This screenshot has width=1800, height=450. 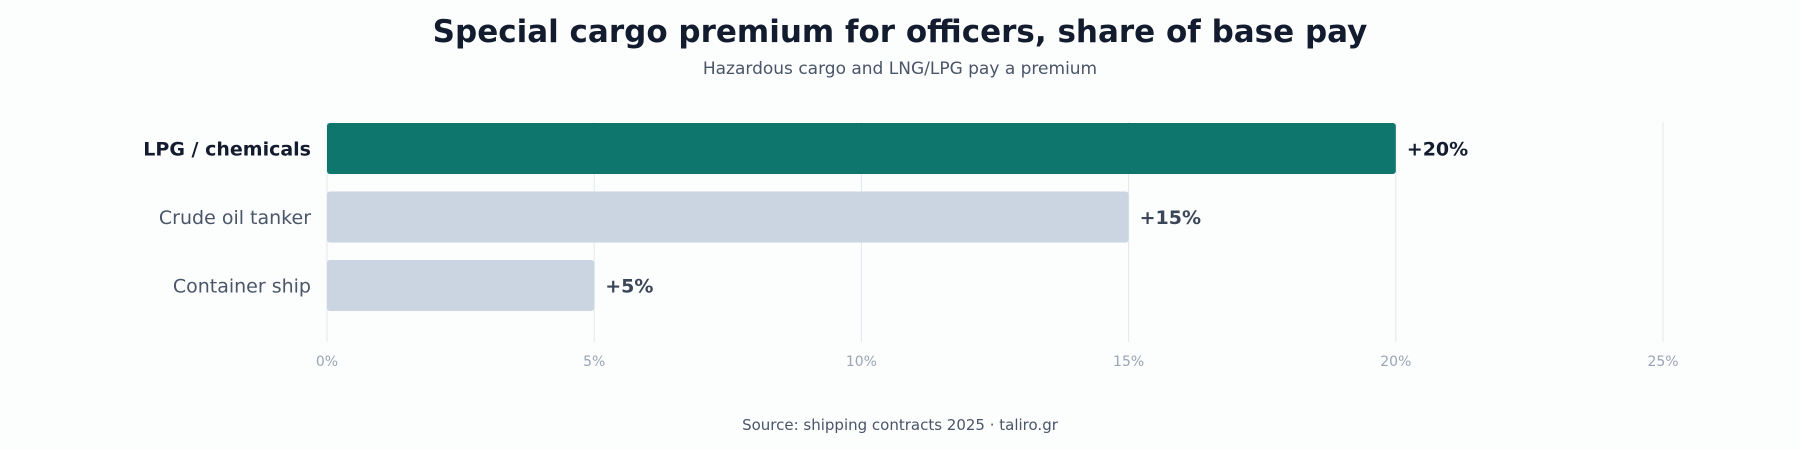 What do you see at coordinates (1437, 150) in the screenshot?
I see `data-label: +20%` at bounding box center [1437, 150].